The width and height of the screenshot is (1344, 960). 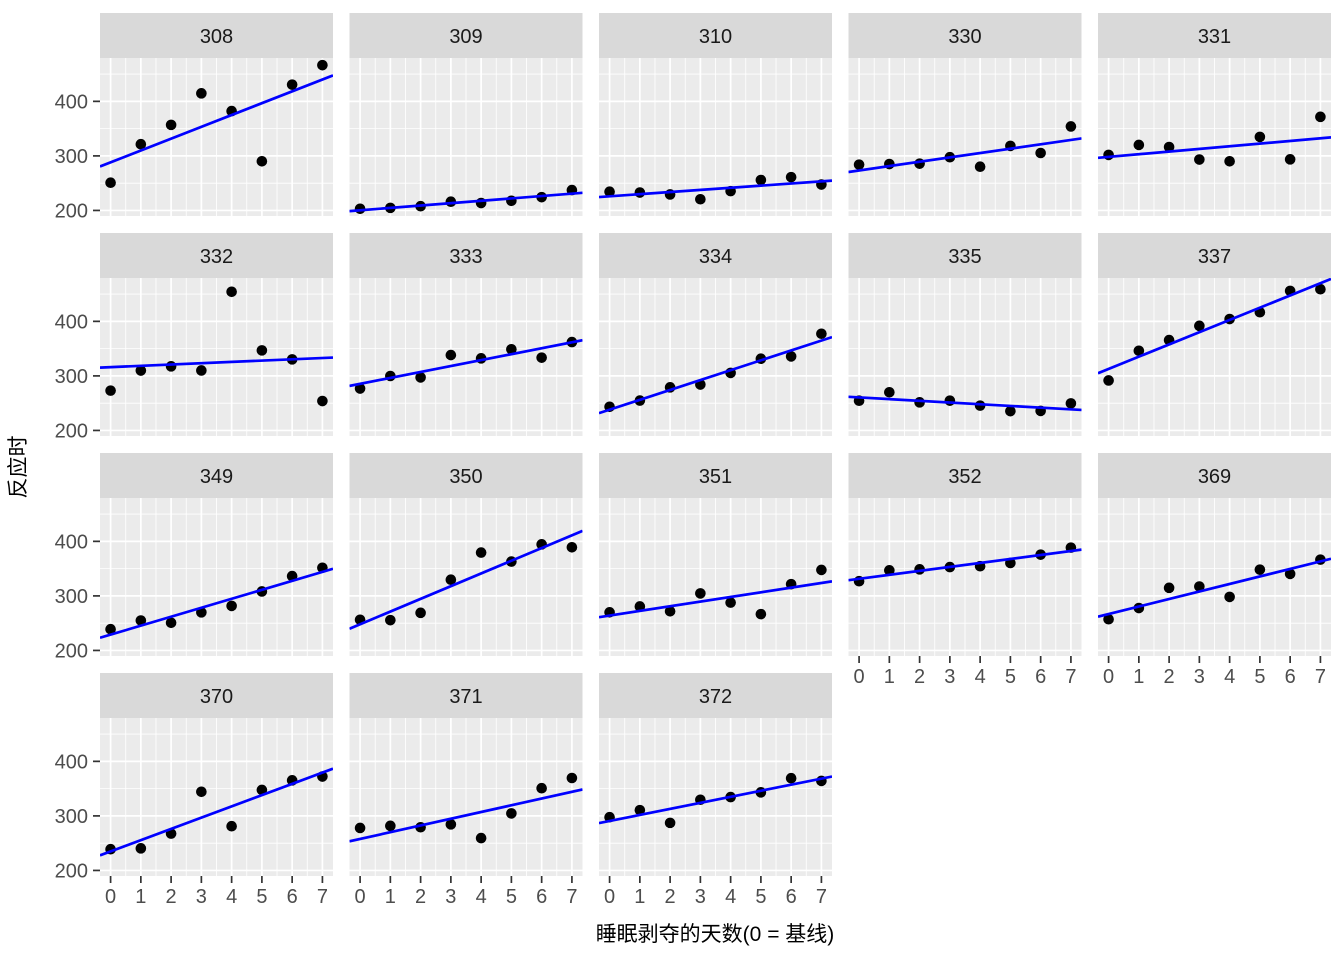 I want to click on facet-strip-label: 334, so click(x=715, y=257).